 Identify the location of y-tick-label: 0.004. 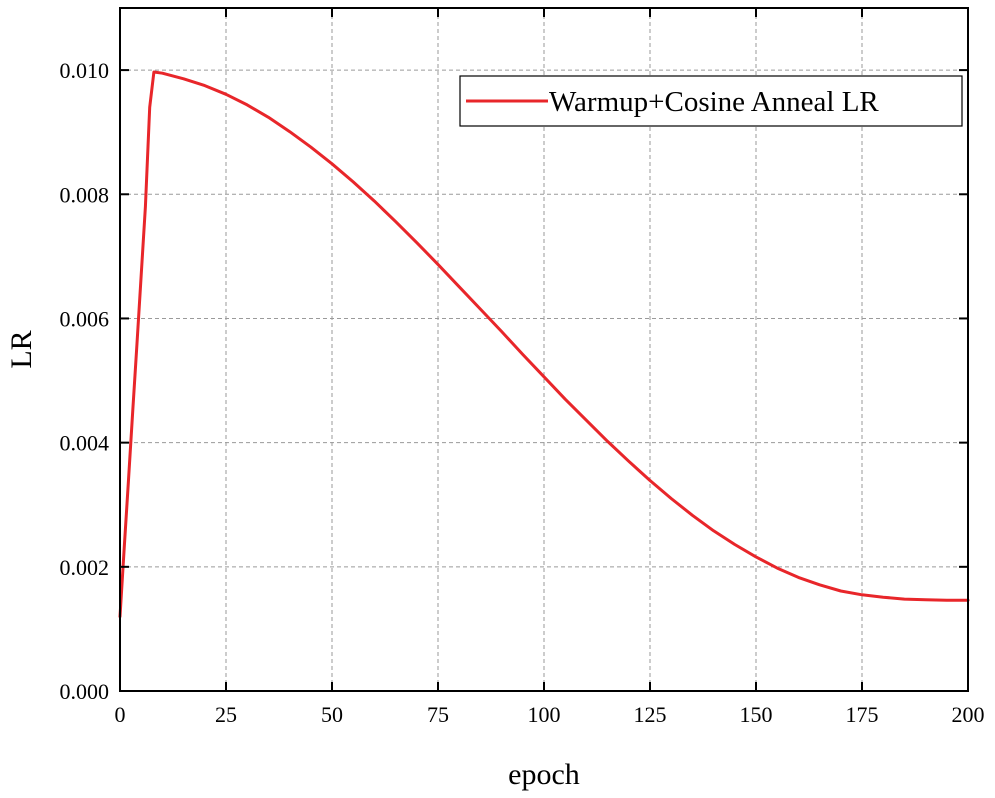
(85, 443).